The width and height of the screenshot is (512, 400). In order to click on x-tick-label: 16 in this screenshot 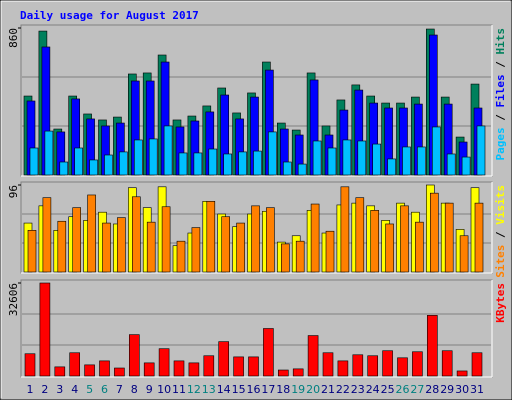, I will do `click(254, 389)`.